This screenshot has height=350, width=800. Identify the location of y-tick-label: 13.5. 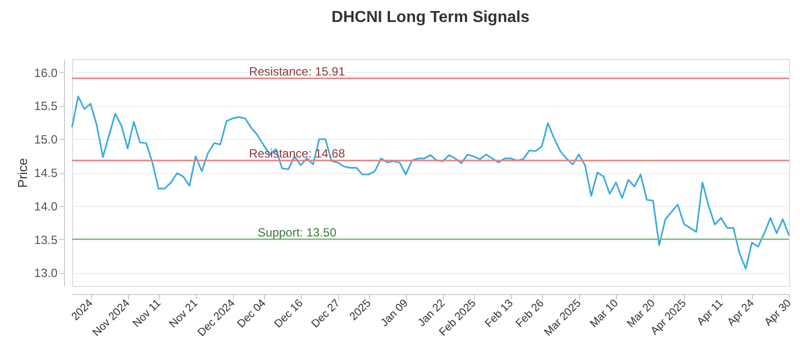
(46, 239).